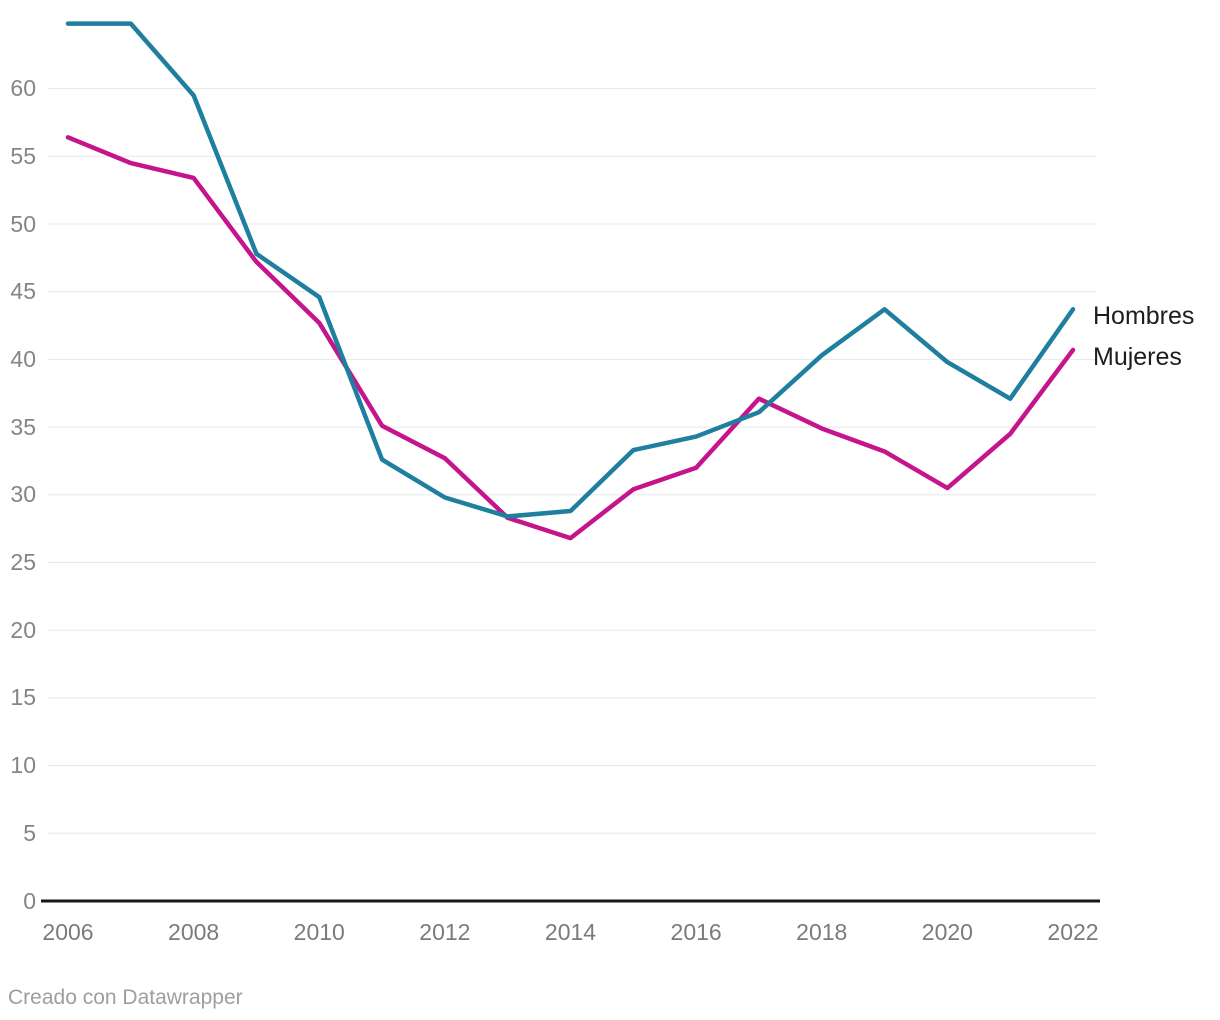 The image size is (1220, 1020). I want to click on x-tick-label: 2006, so click(68, 932).